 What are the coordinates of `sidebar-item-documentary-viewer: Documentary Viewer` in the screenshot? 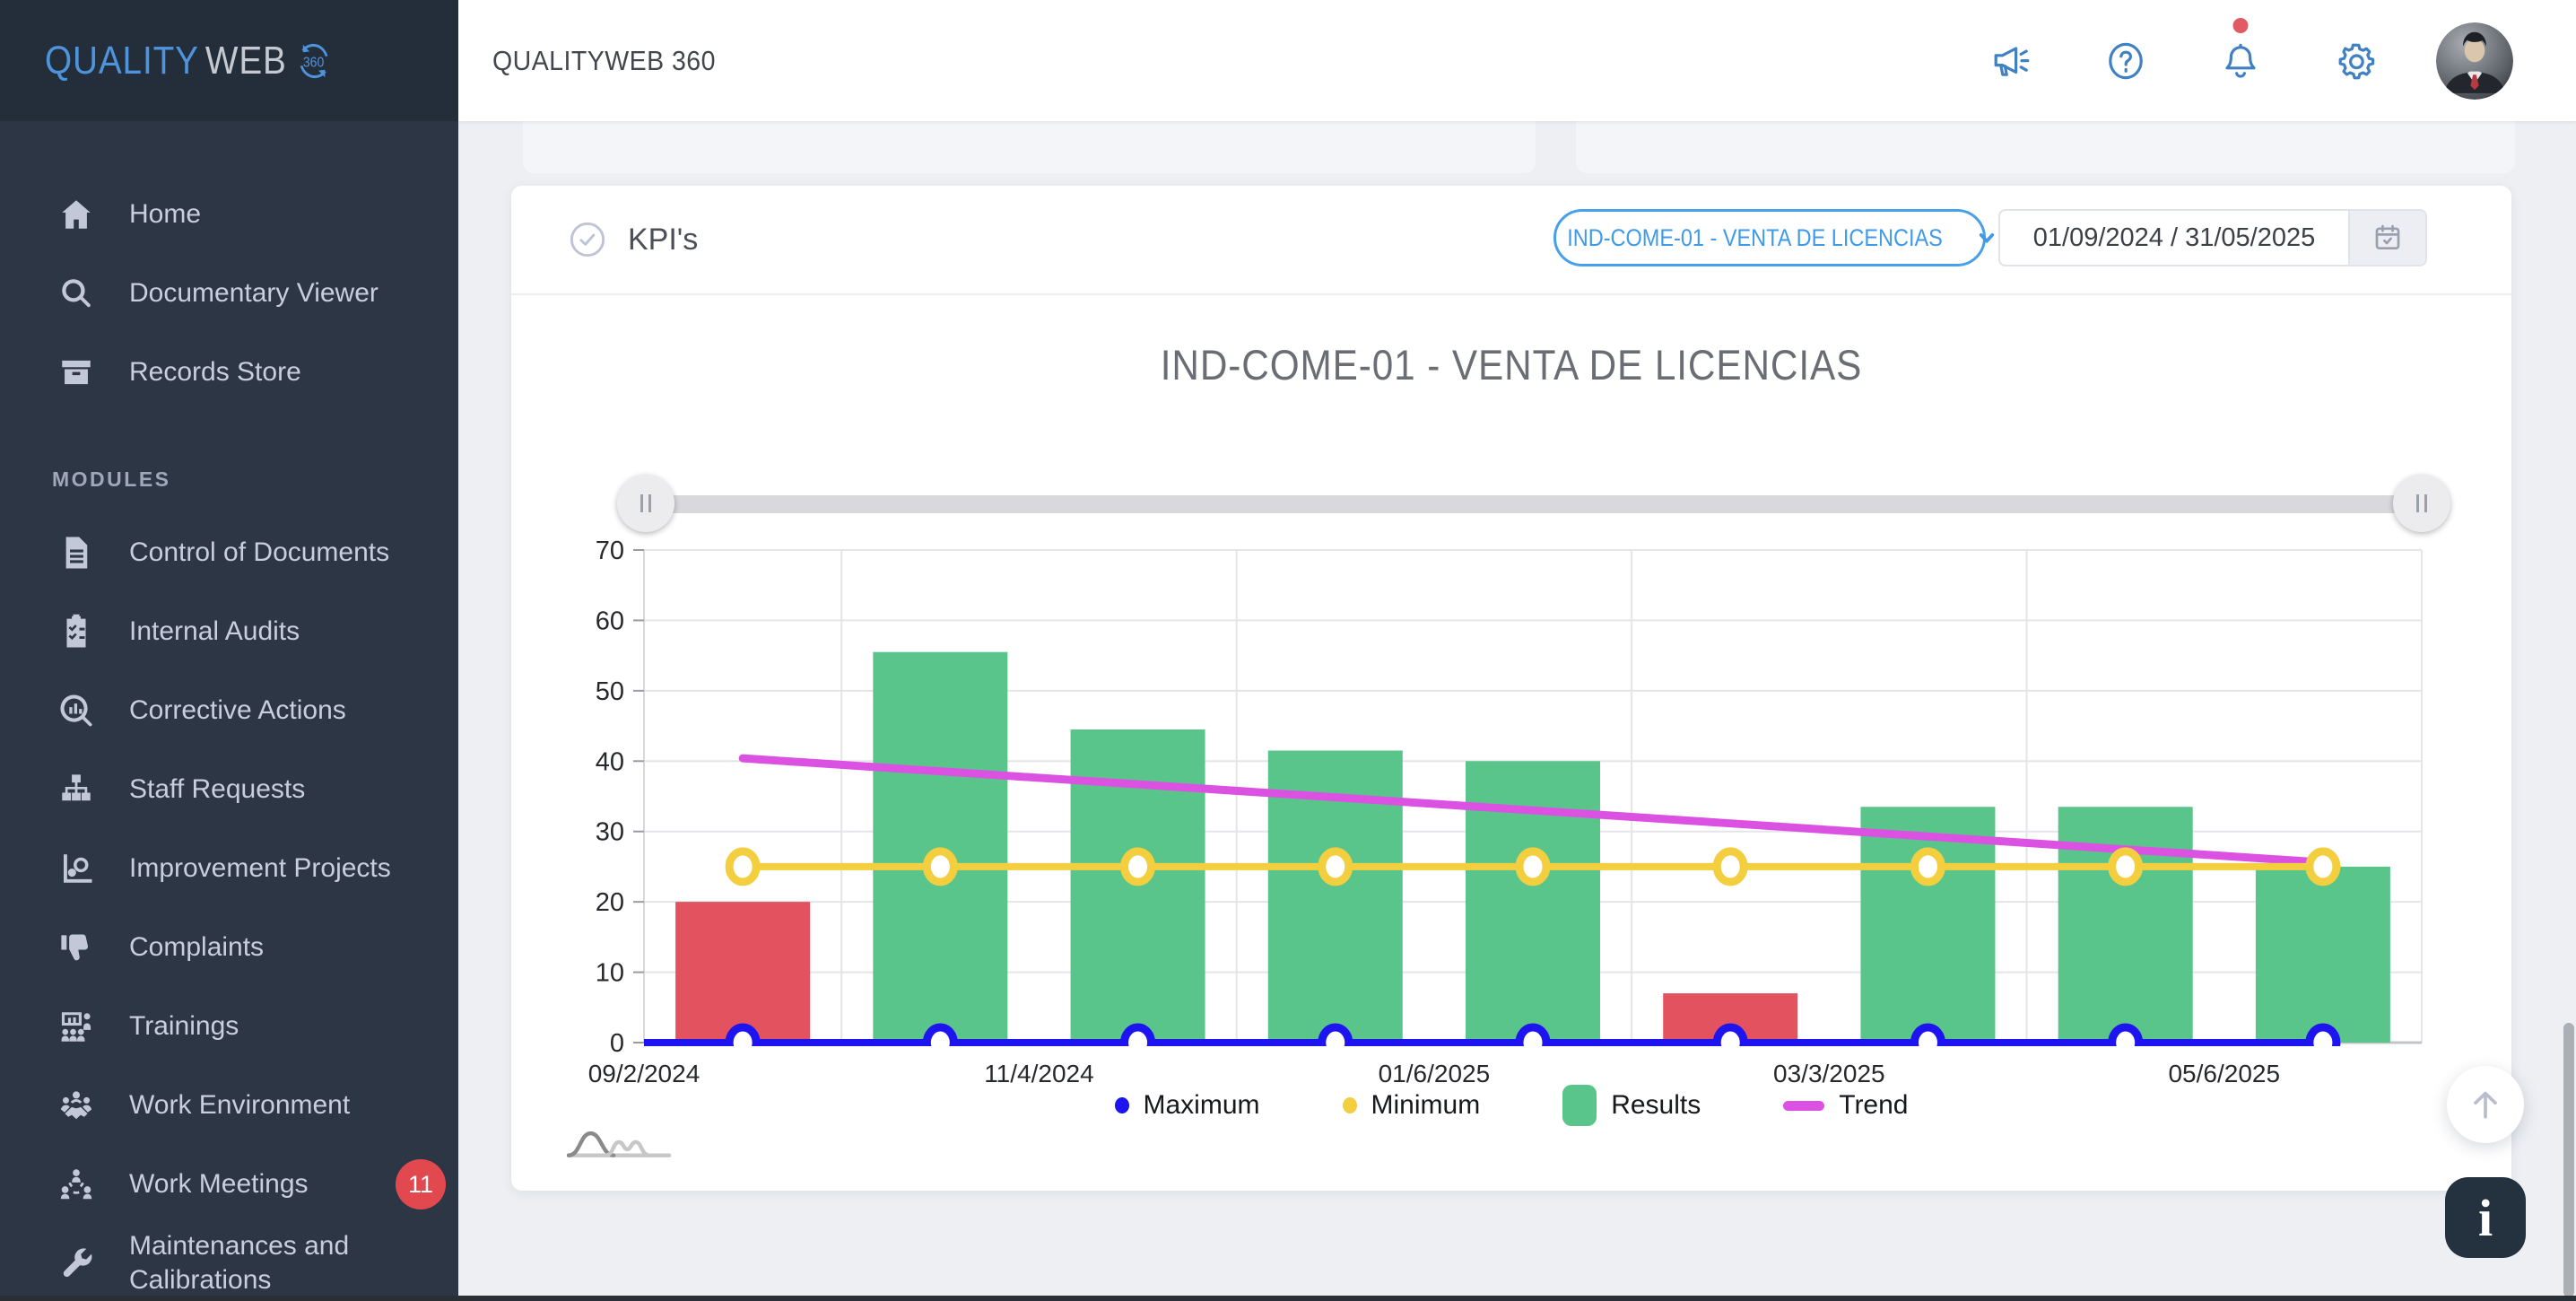 It's located at (229, 293).